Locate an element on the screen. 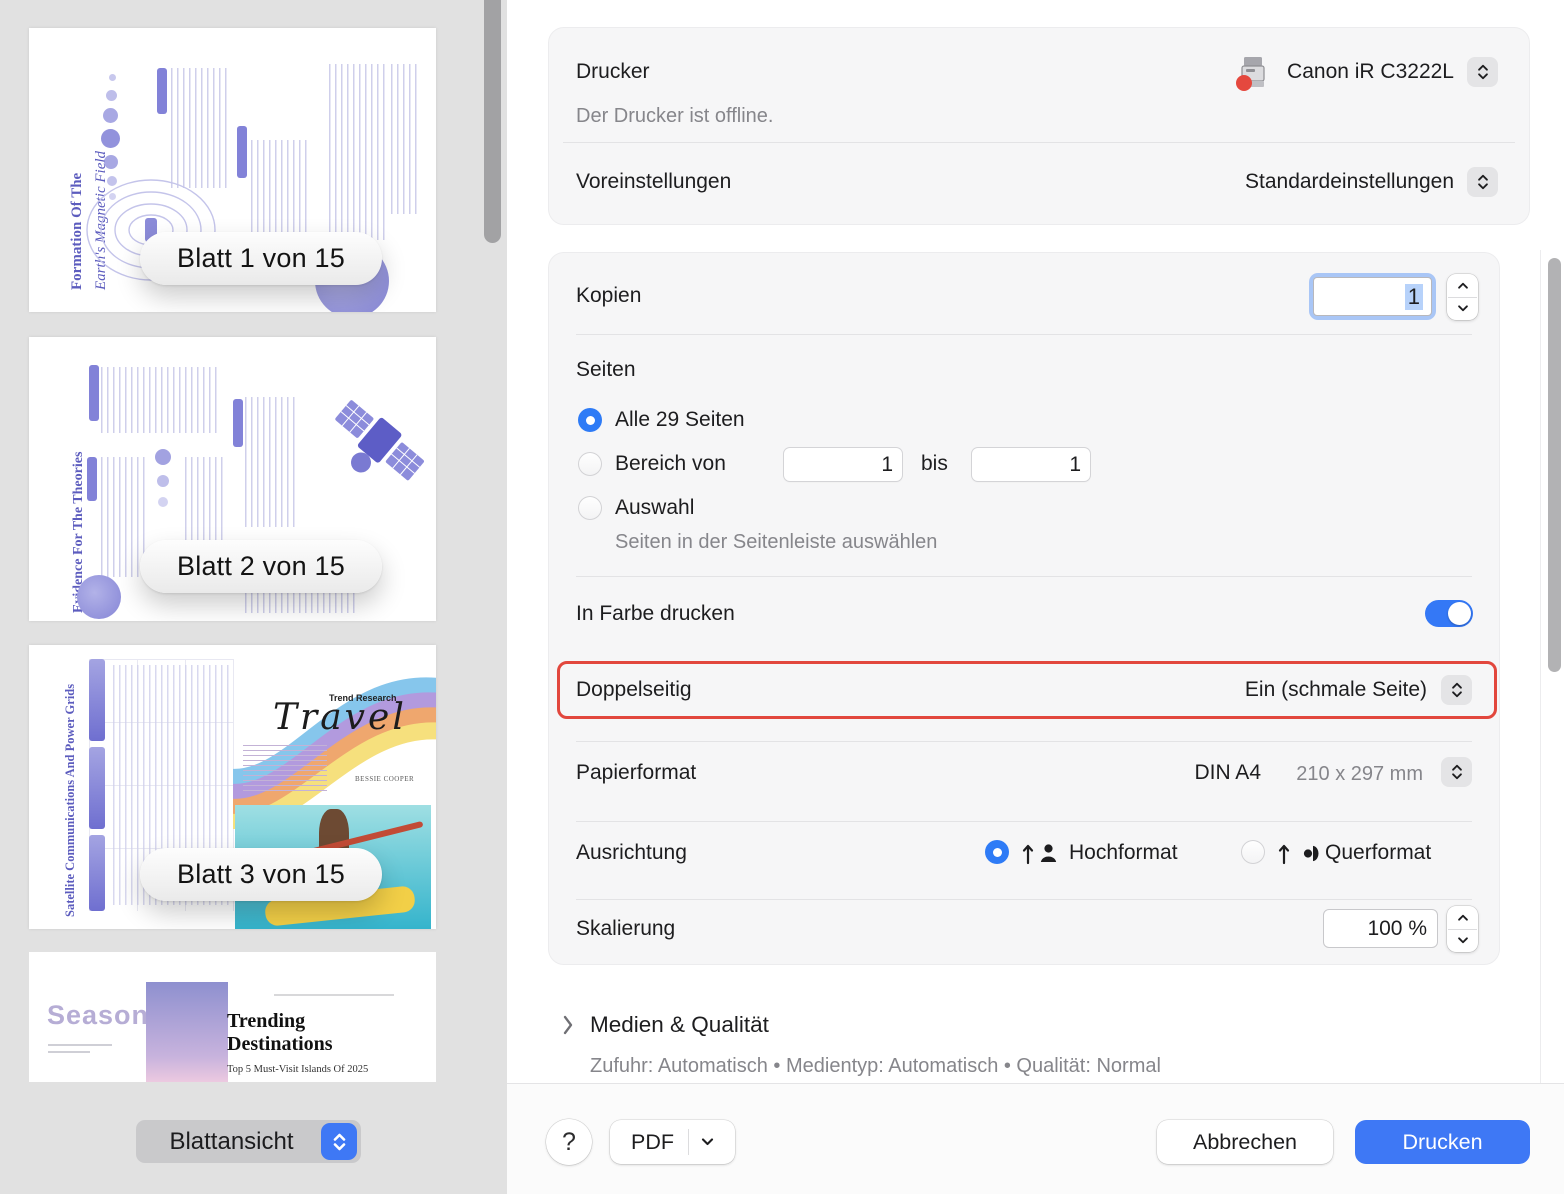  sheet3-badge: Blatt 3 von 15 is located at coordinates (261, 874).